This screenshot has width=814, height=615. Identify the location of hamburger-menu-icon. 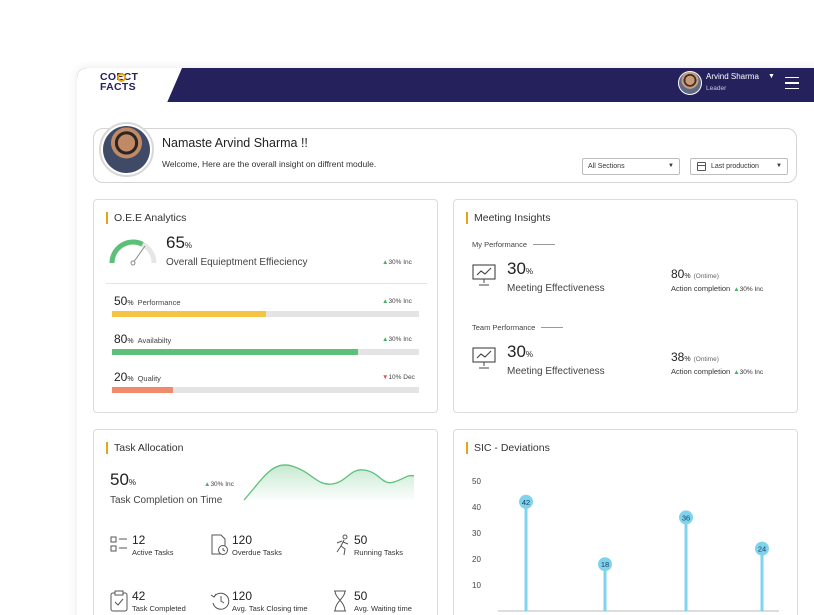
(792, 83).